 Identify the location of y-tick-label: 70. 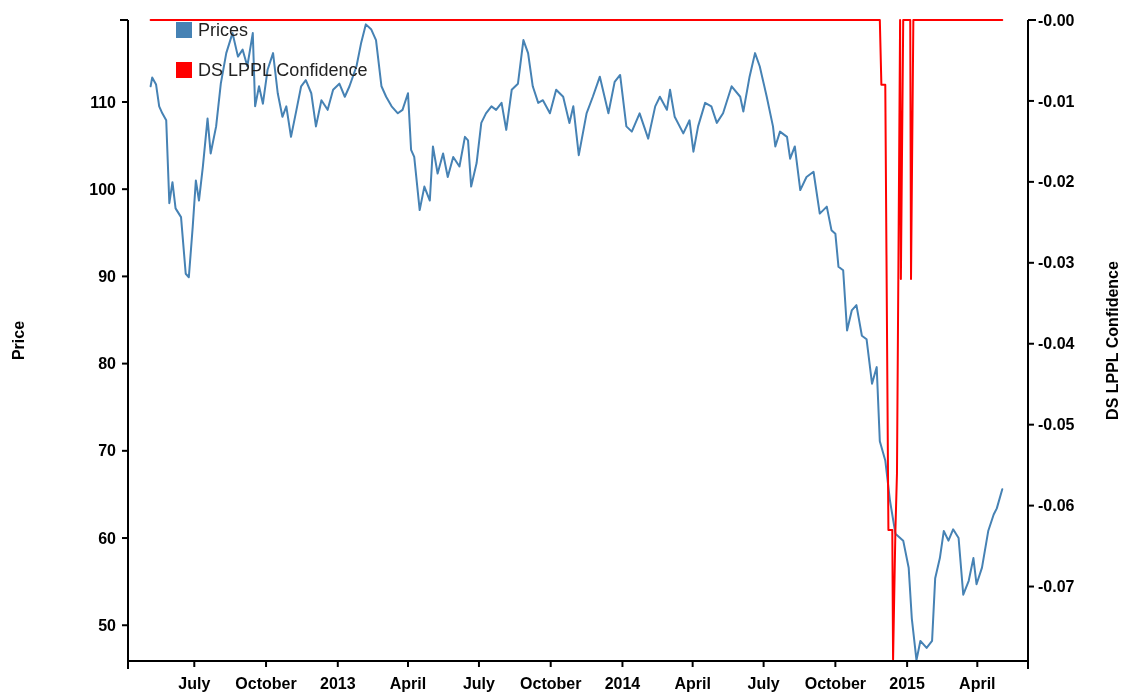
(107, 451).